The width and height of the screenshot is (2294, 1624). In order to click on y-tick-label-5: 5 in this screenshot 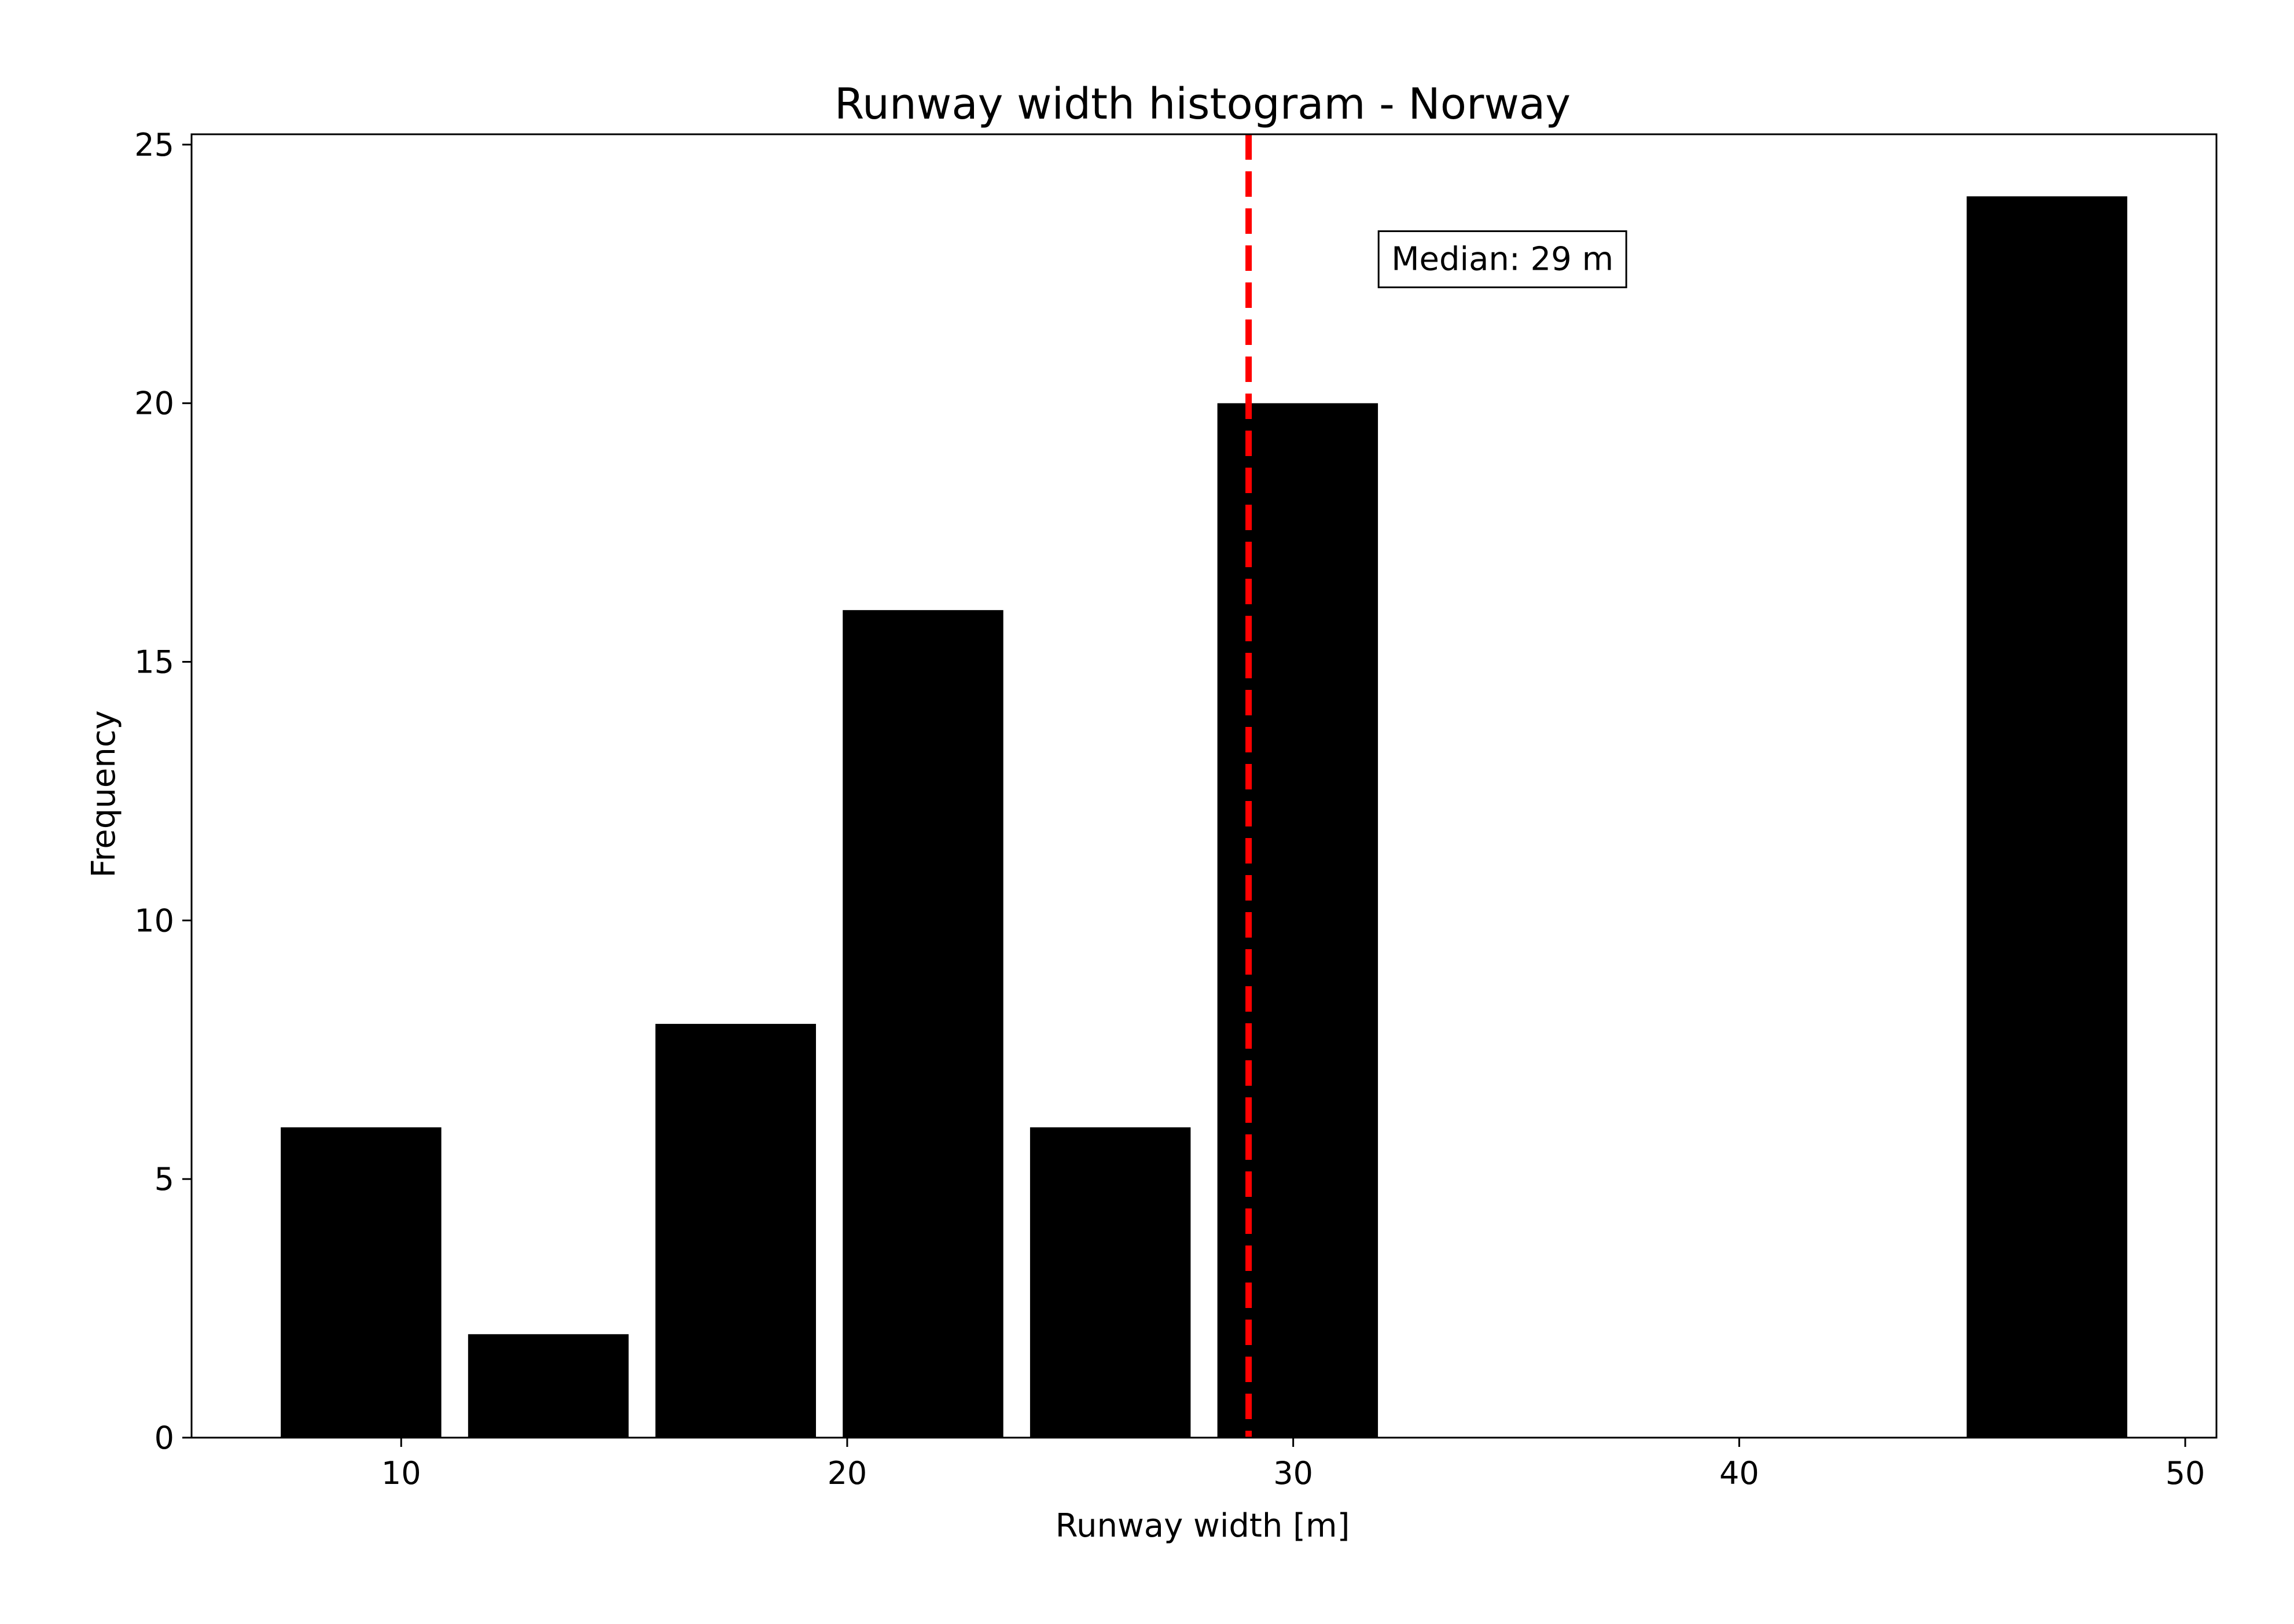, I will do `click(165, 1179)`.